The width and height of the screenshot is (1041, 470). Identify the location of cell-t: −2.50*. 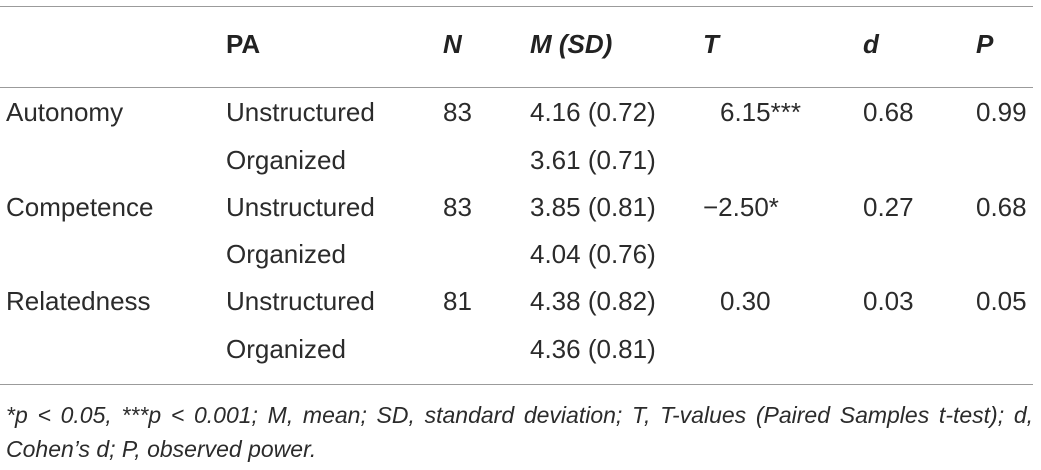
(741, 207).